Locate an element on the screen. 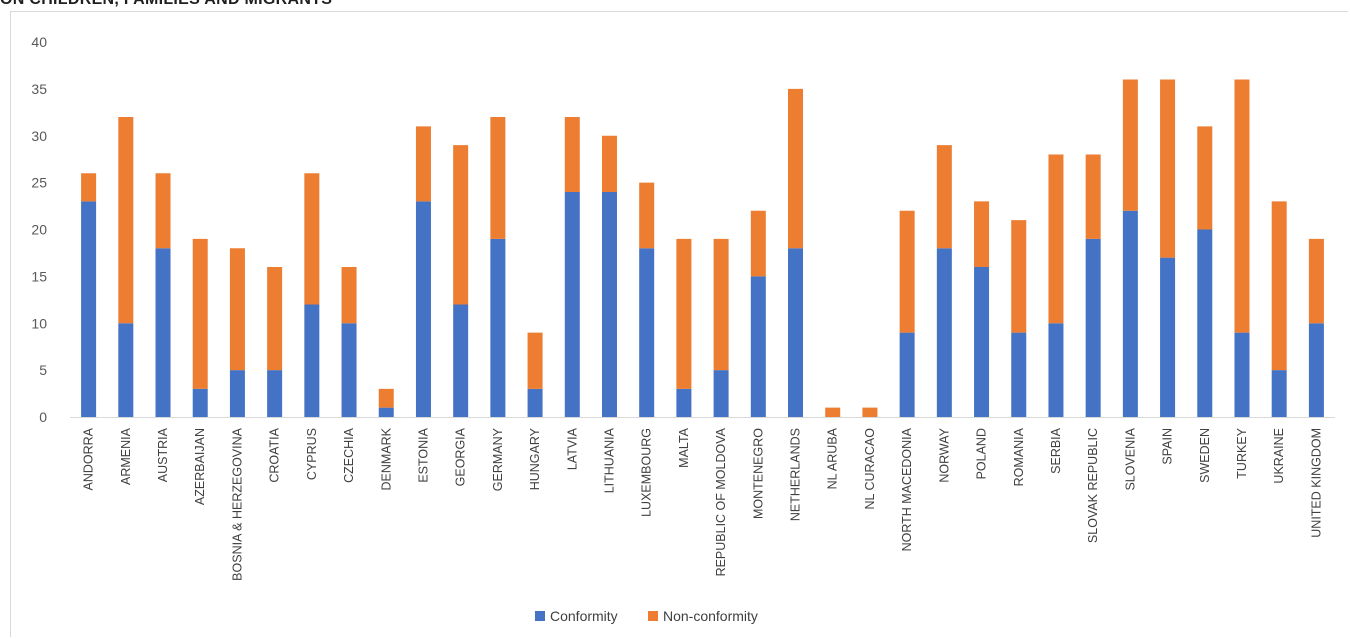 The image size is (1350, 639). x-category-label: CYPRUS is located at coordinates (312, 454).